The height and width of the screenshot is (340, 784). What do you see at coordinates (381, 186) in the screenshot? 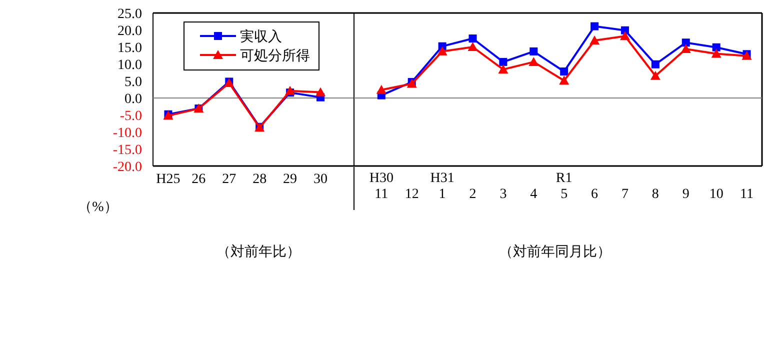
I see `x-tick-label: H30 11` at bounding box center [381, 186].